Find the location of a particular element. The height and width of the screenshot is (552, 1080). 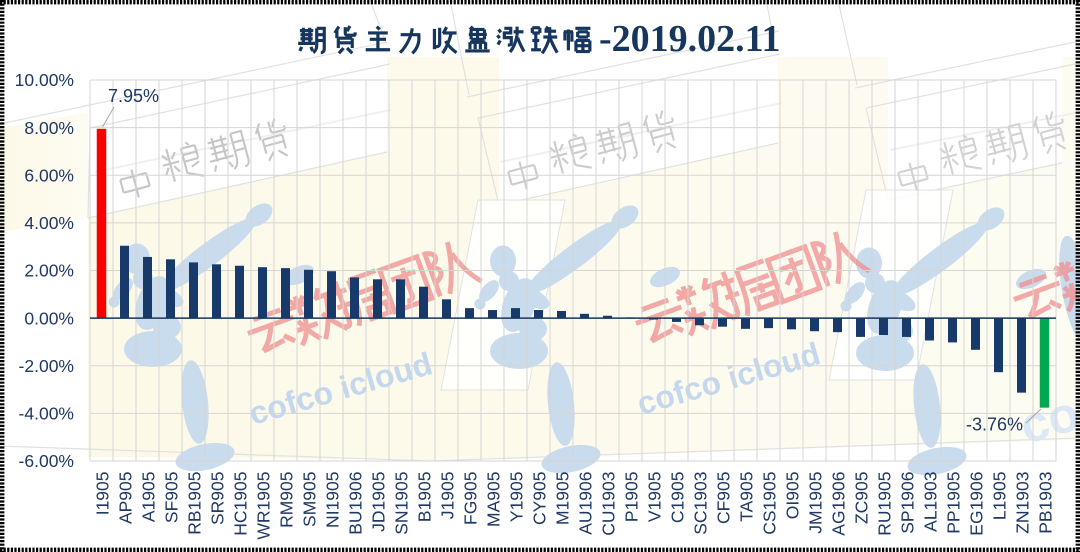

svg-text: MA905 is located at coordinates (494, 499).